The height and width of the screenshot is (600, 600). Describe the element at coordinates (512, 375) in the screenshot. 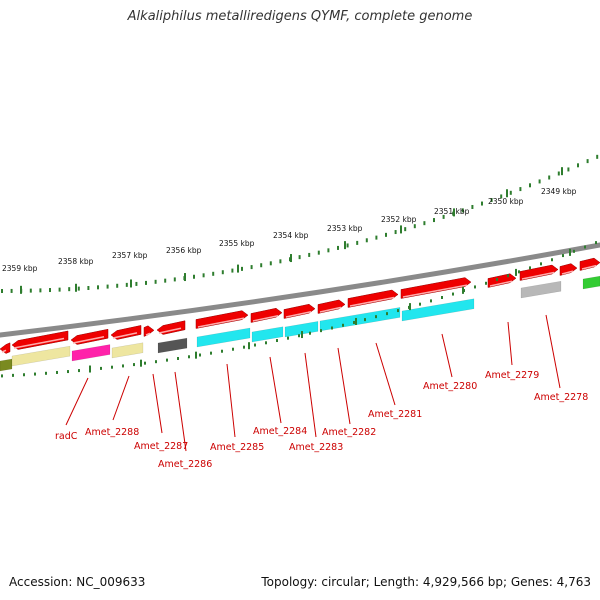

I see `gene-label: Amet_2279` at that location.